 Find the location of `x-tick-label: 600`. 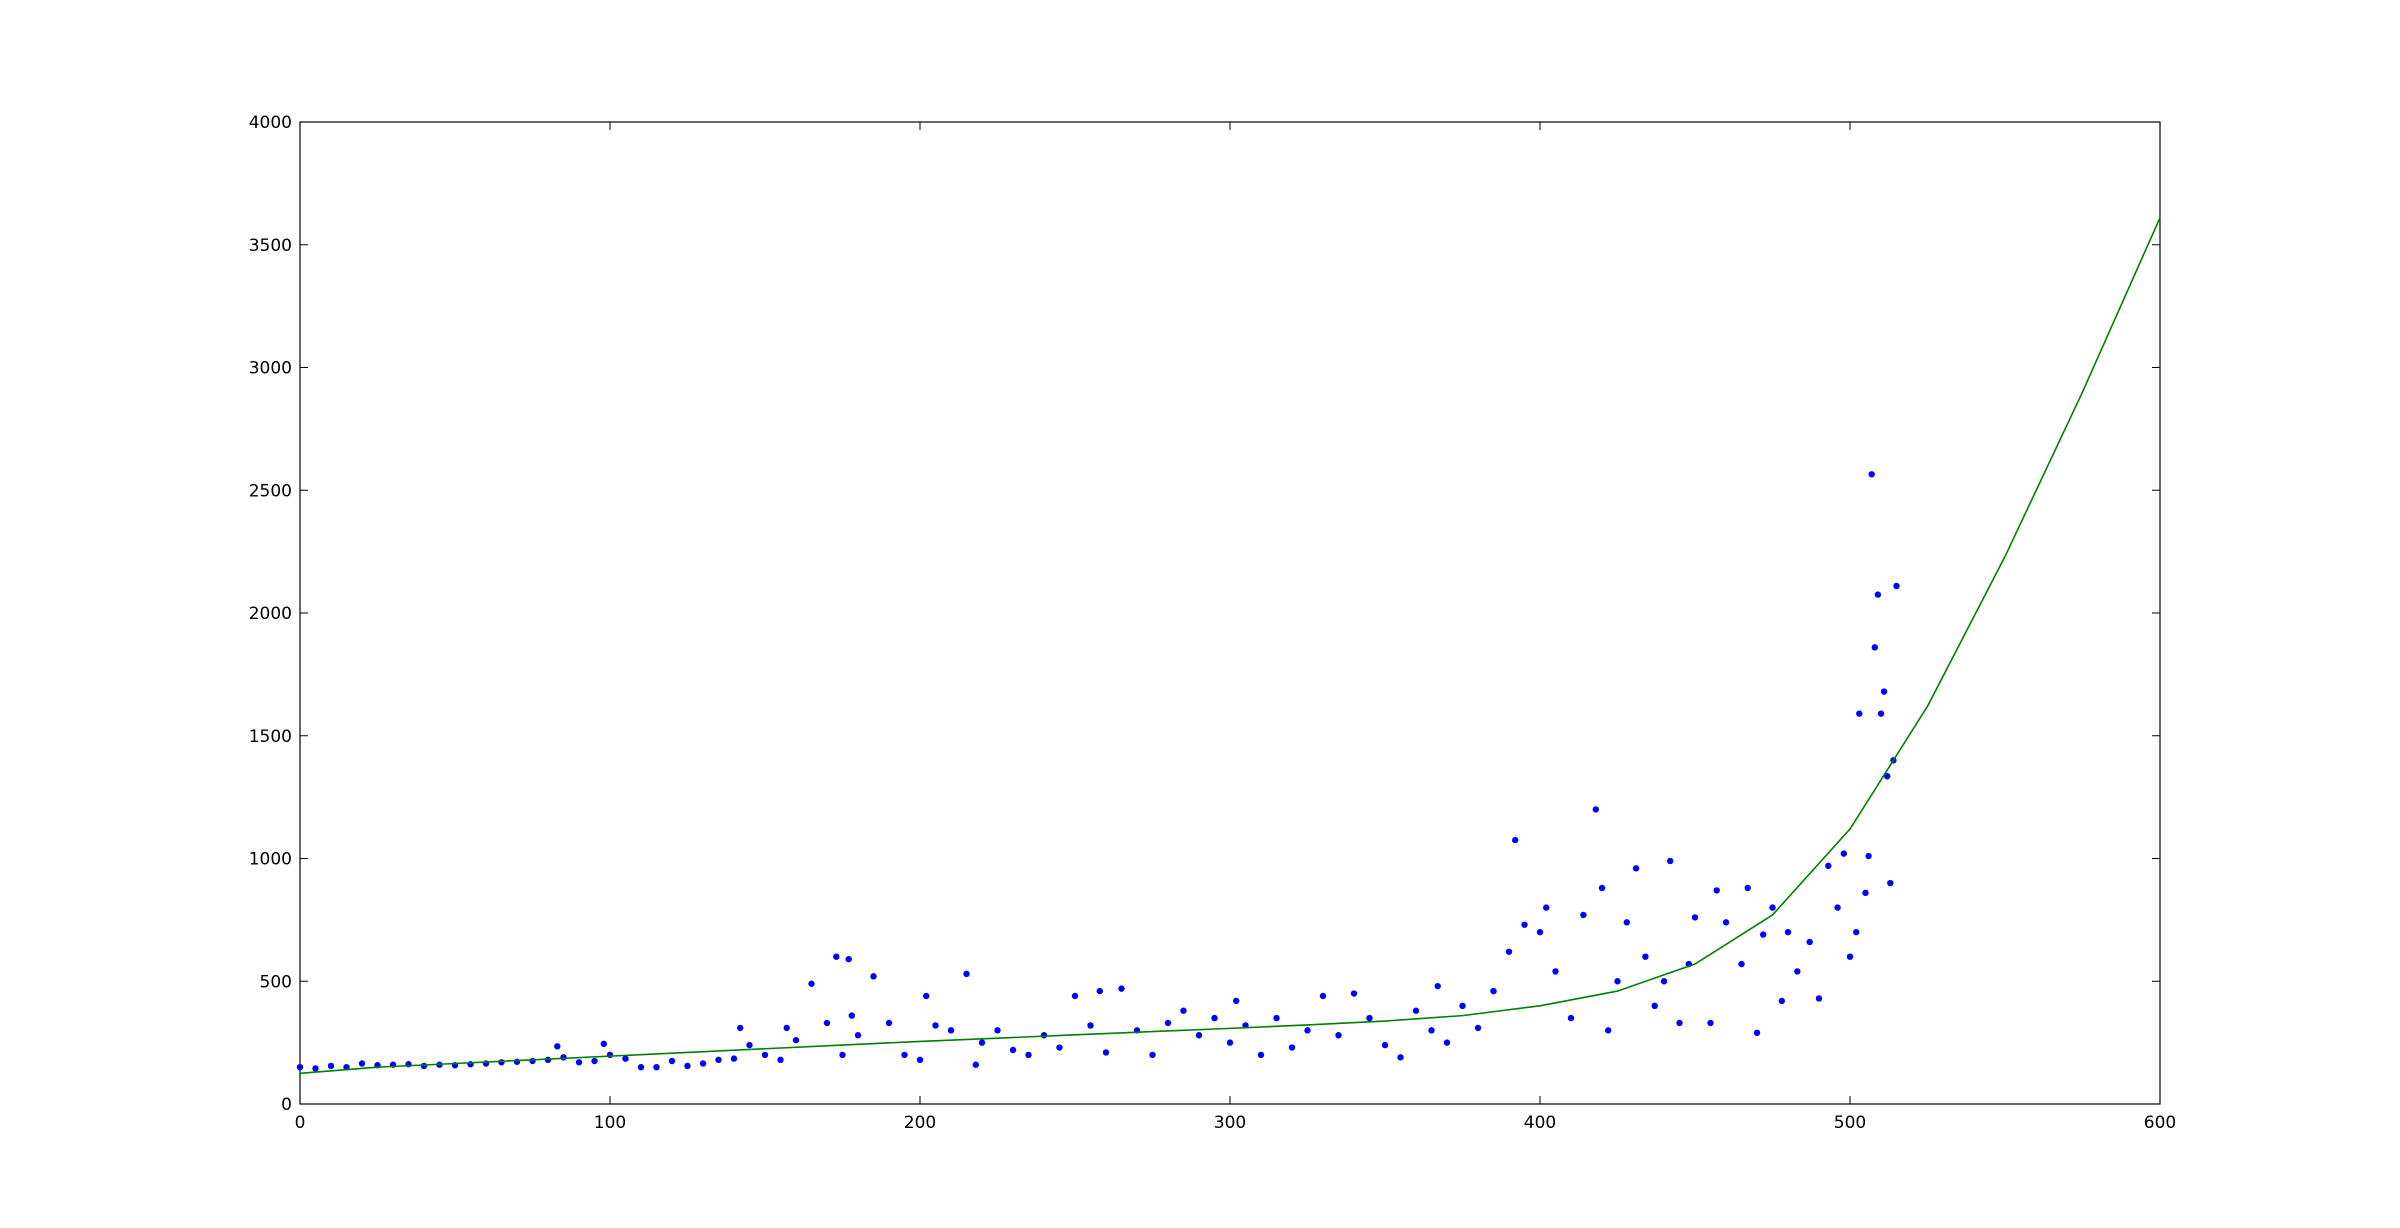

x-tick-label: 600 is located at coordinates (2160, 1123).